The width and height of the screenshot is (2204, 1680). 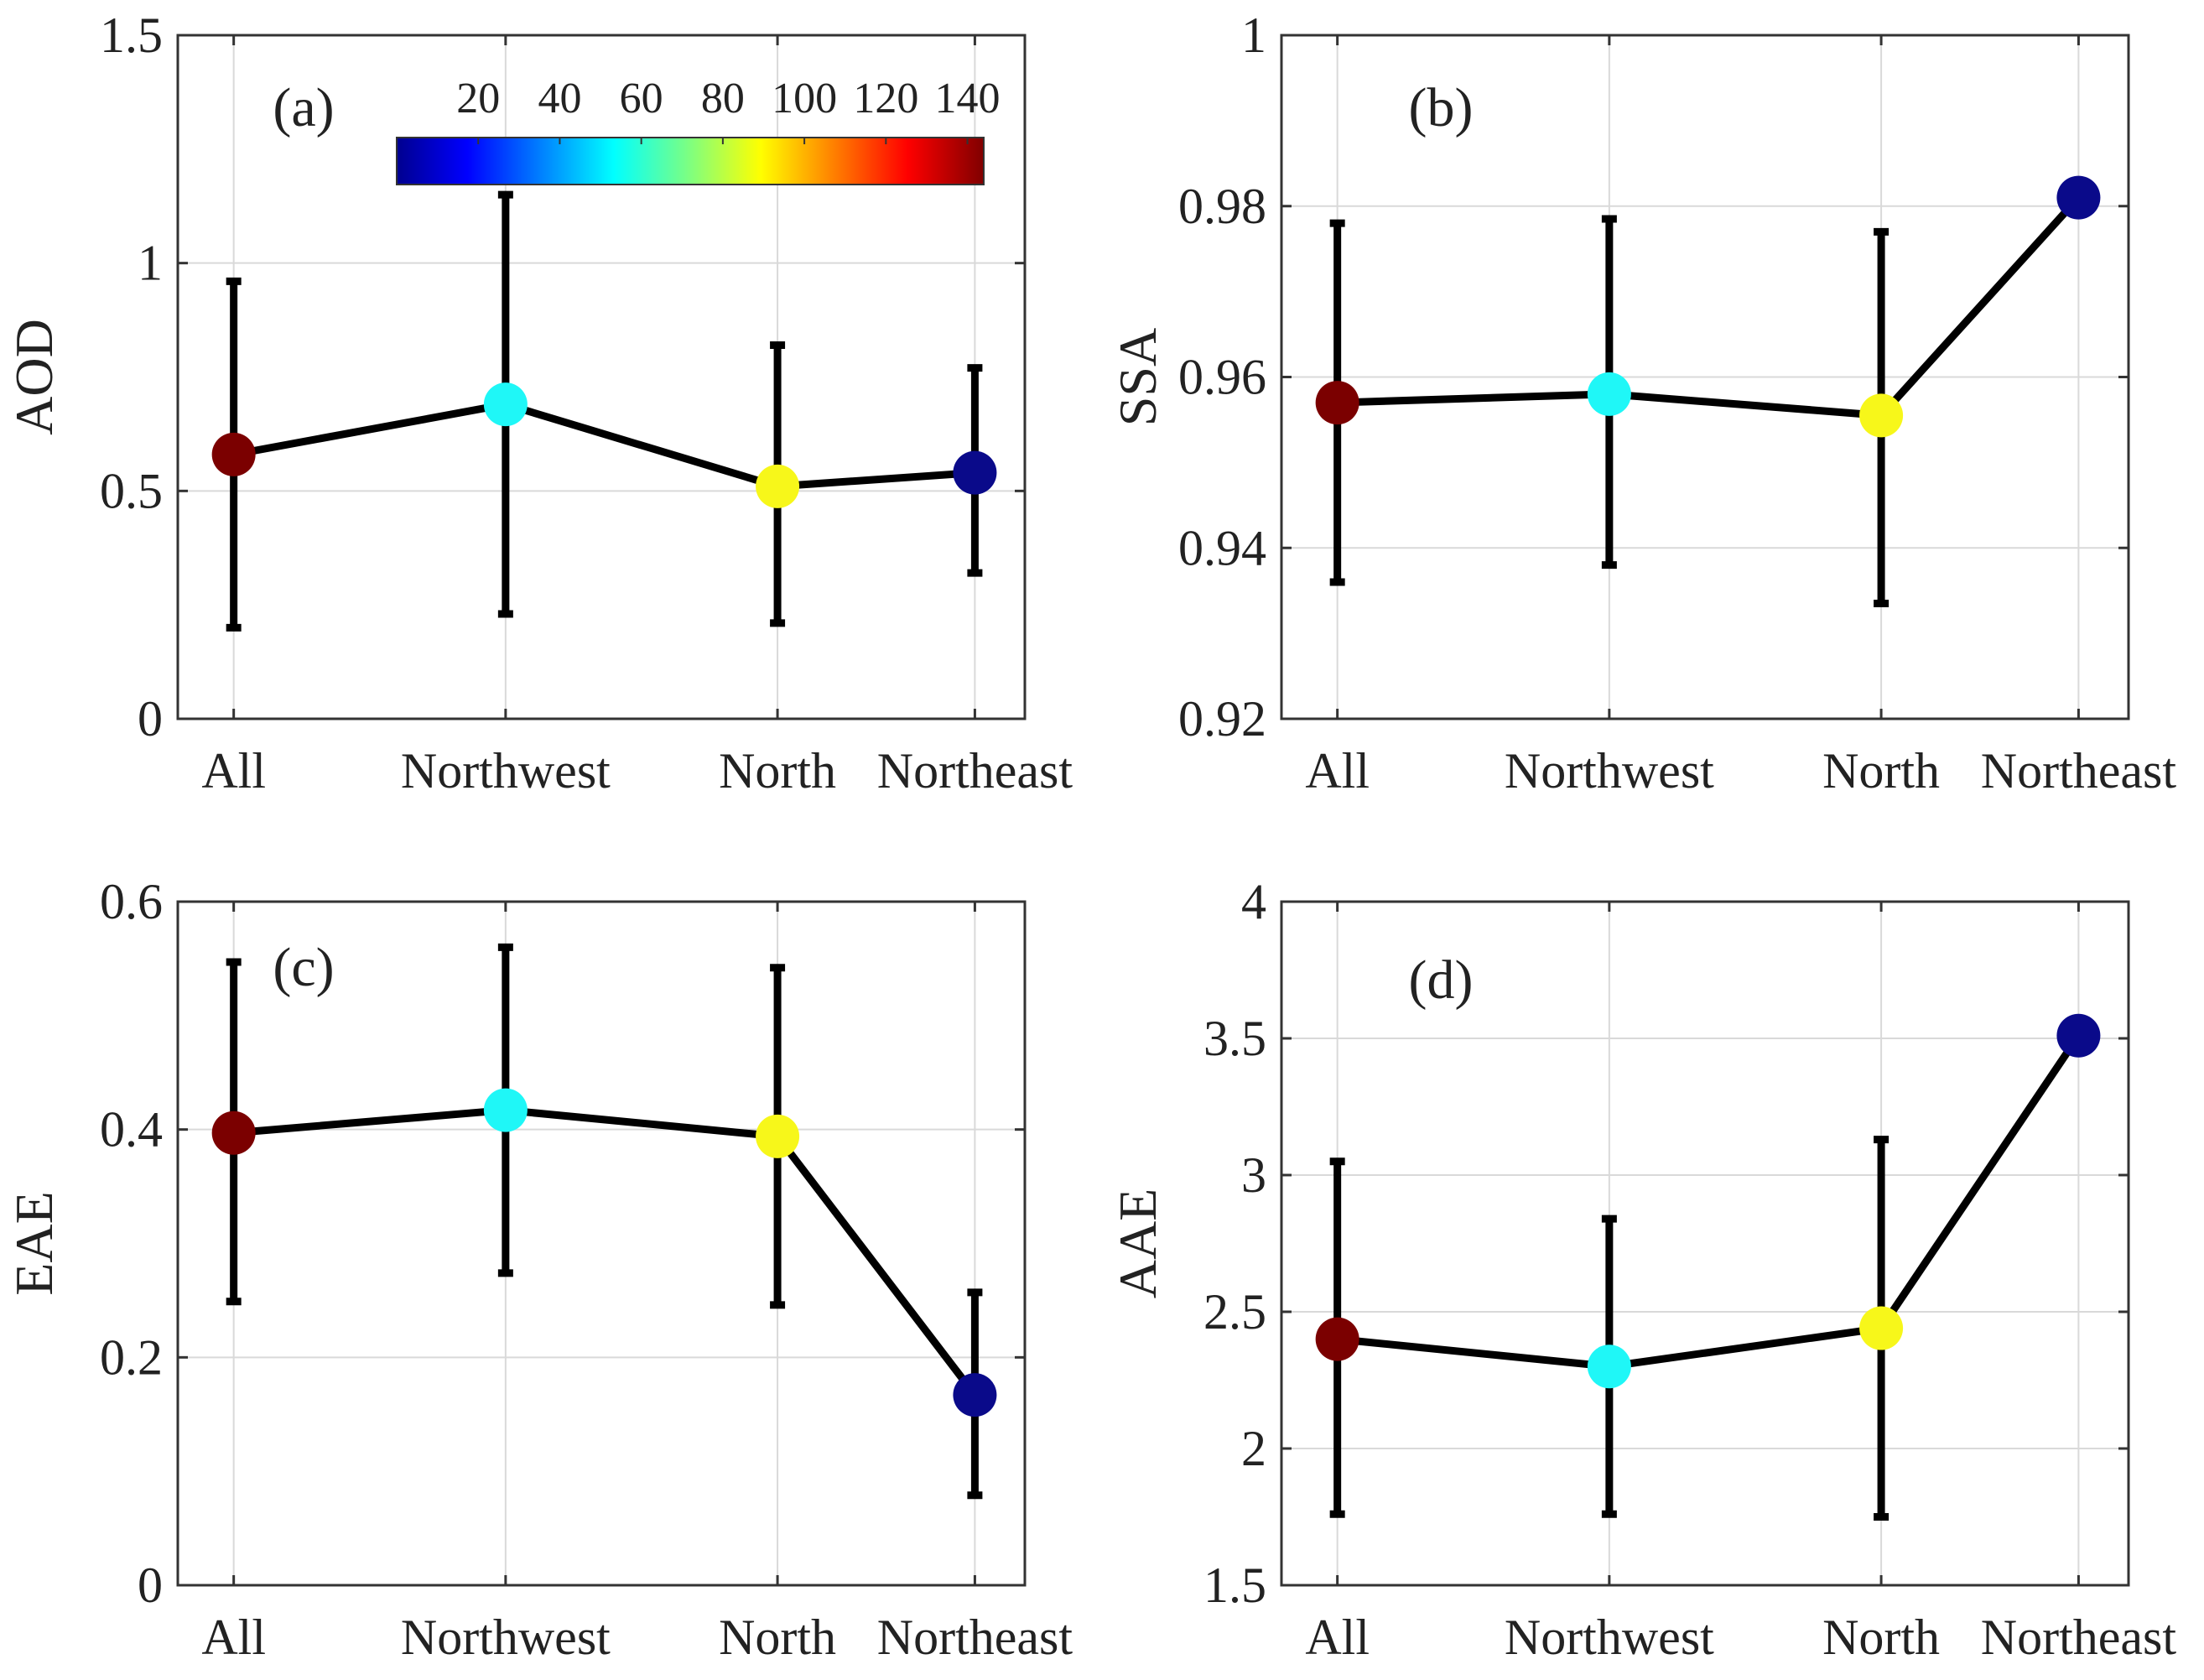 I want to click on colorbar-tick-label: 80, so click(x=723, y=98).